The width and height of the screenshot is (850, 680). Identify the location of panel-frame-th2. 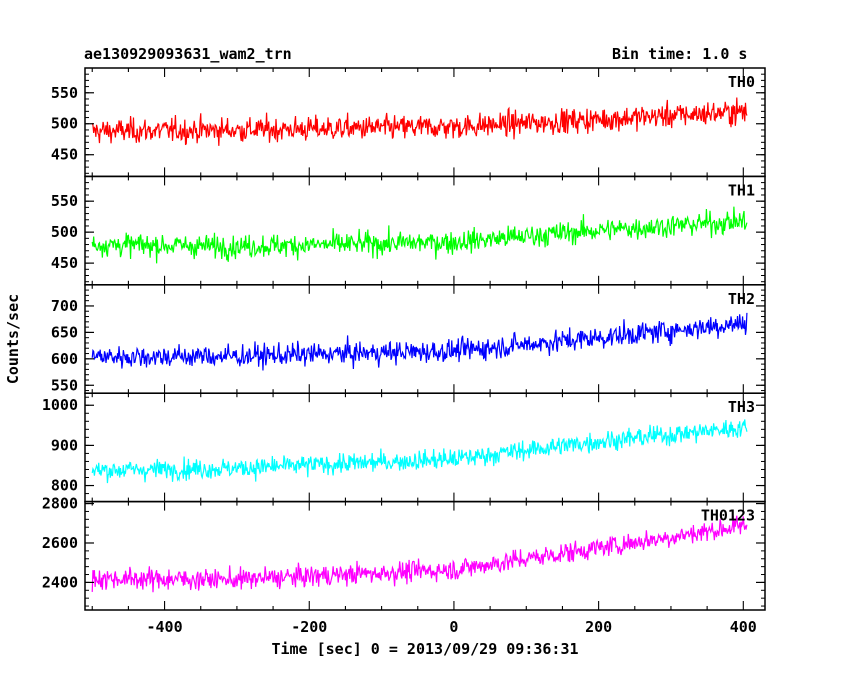
(425, 339).